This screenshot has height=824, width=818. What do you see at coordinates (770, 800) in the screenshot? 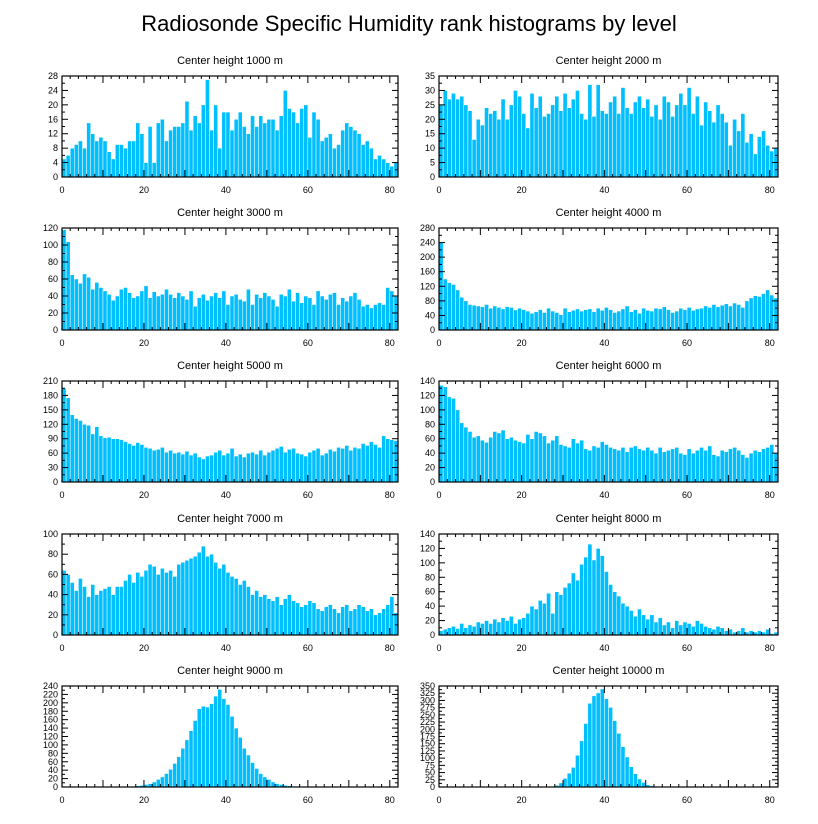
I see `x-tick-label: 80` at bounding box center [770, 800].